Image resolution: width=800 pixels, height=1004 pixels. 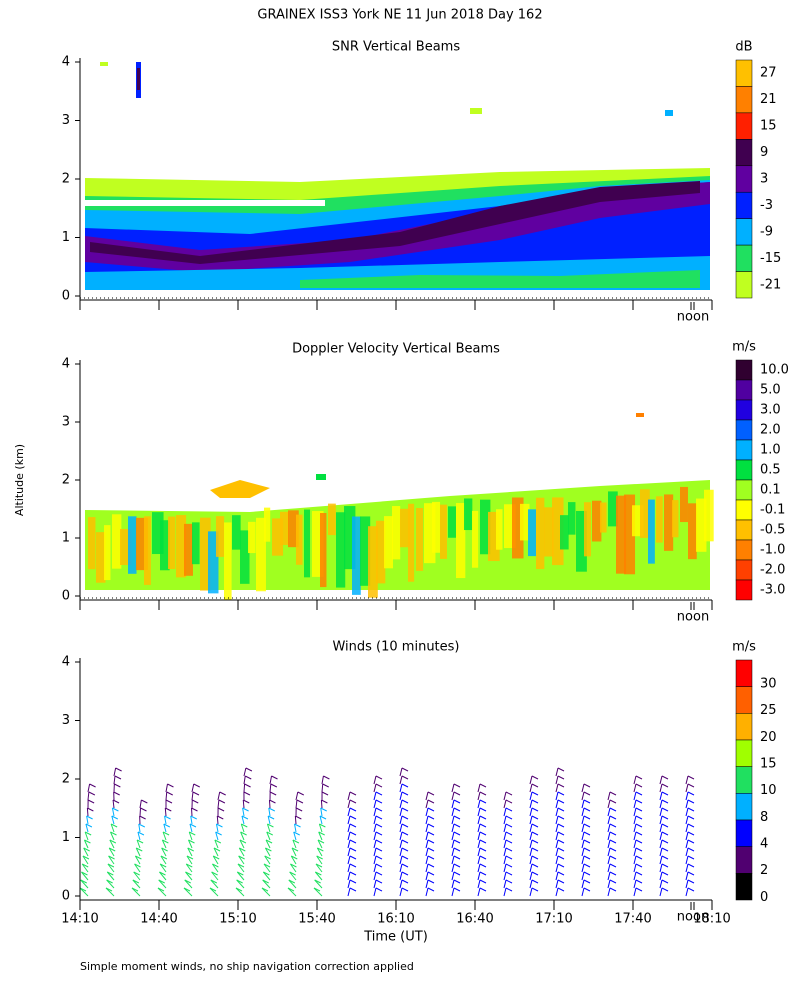 What do you see at coordinates (768, 737) in the screenshot?
I see `colorbar-tick-label: 20` at bounding box center [768, 737].